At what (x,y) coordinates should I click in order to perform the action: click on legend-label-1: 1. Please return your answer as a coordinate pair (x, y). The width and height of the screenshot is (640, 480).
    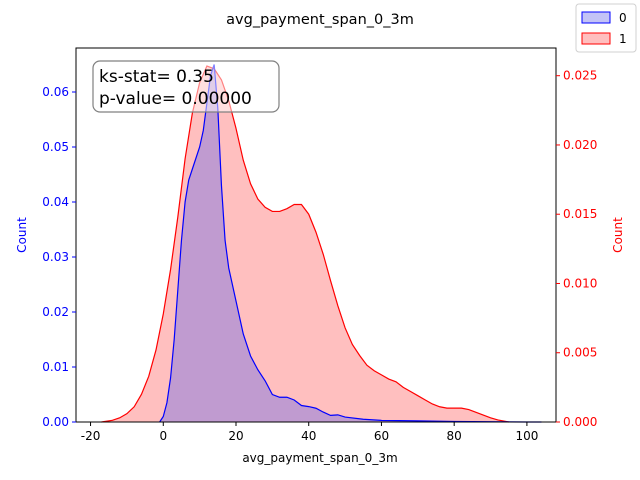
    Looking at the image, I should click on (623, 39).